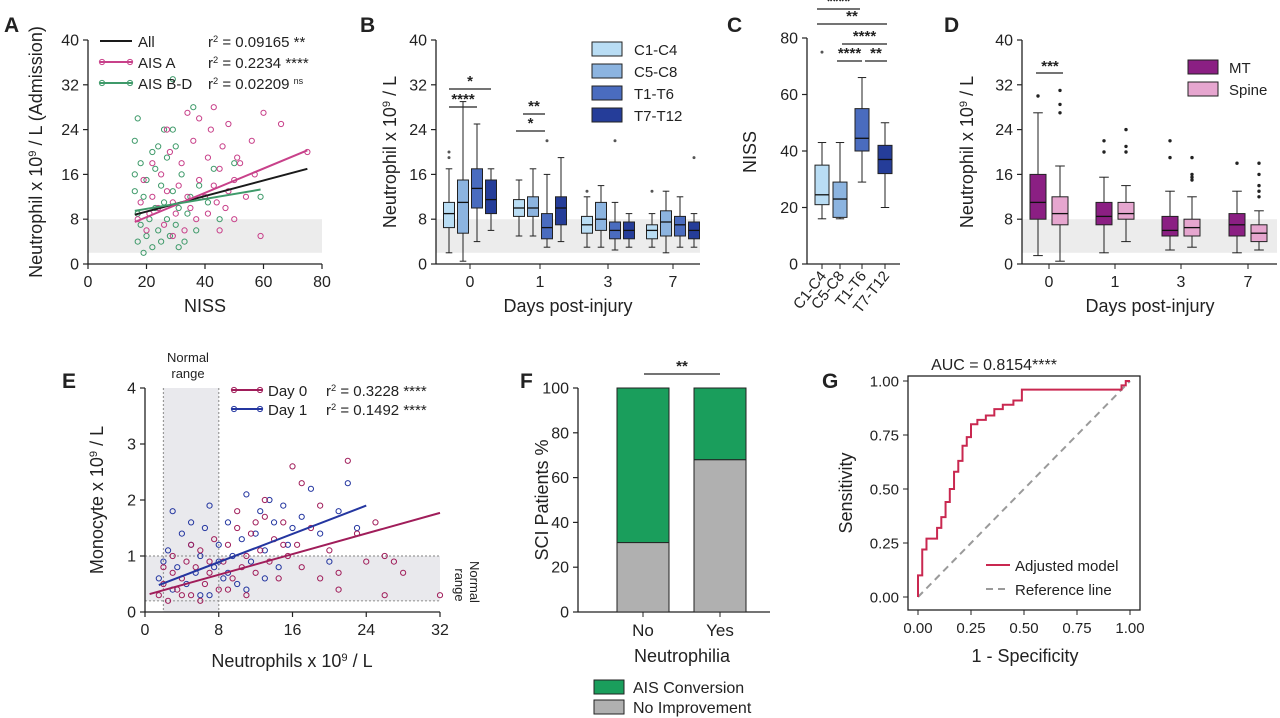 The height and width of the screenshot is (718, 1280). I want to click on y-axis-label: SCI Patients %, so click(542, 499).